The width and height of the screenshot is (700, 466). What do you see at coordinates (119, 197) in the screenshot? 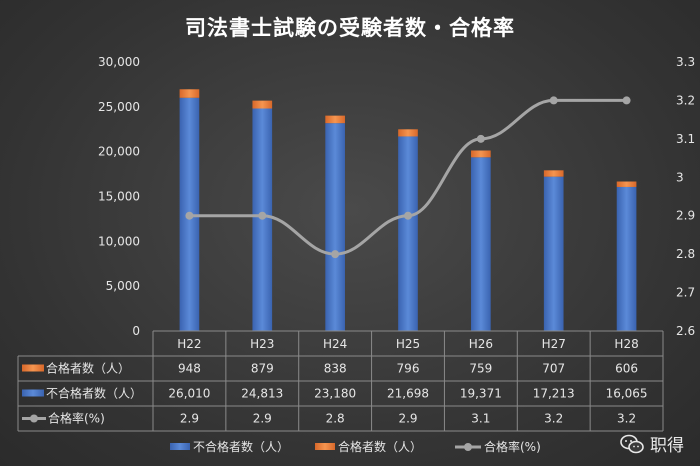
I see `y-left-tick-label: 15,000` at bounding box center [119, 197].